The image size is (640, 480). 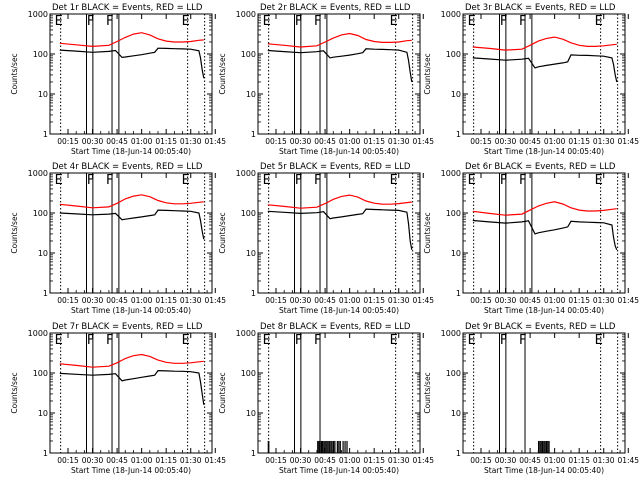 I want to click on panel-title: Det 2r BLACK = Events, RED = LLD, so click(x=335, y=8).